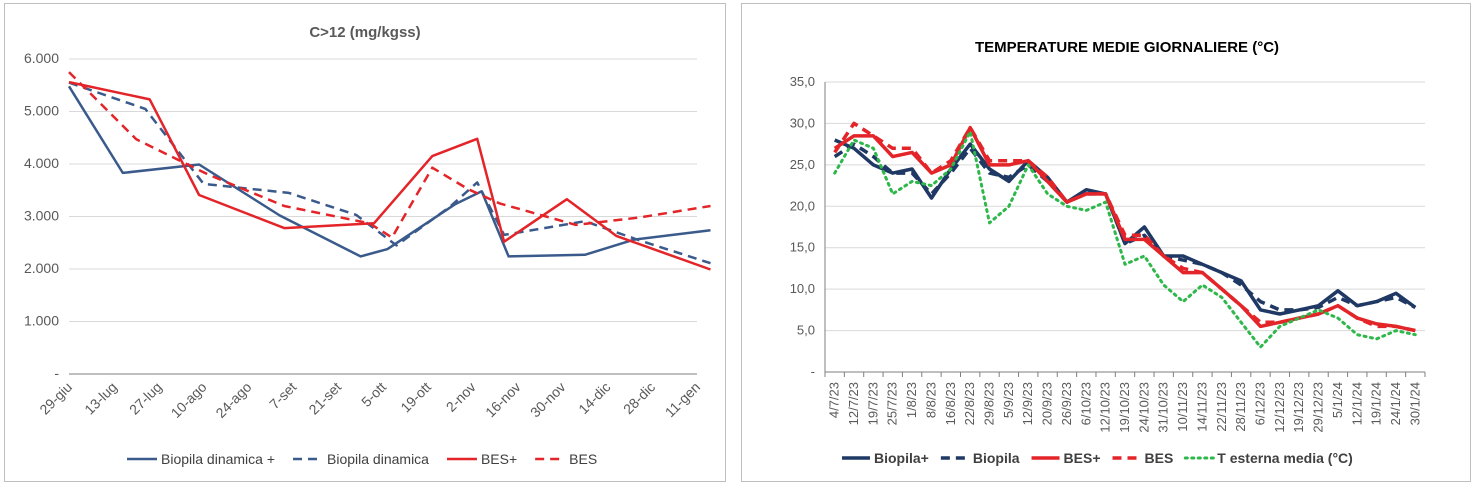 The image size is (1475, 491). I want to click on legend-label: Biopila+, so click(901, 458).